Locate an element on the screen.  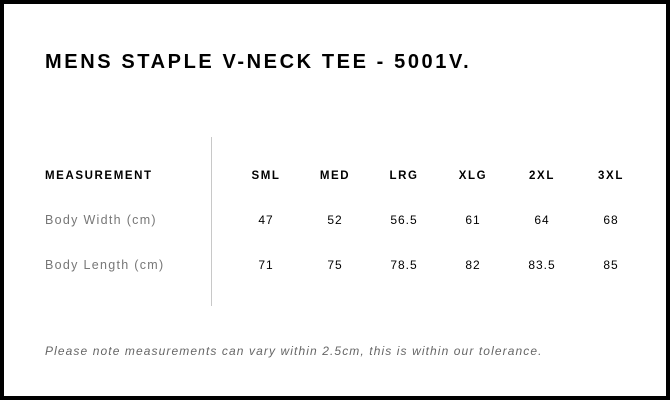
row-label-body-length: Body Length (cm) is located at coordinates (105, 265).